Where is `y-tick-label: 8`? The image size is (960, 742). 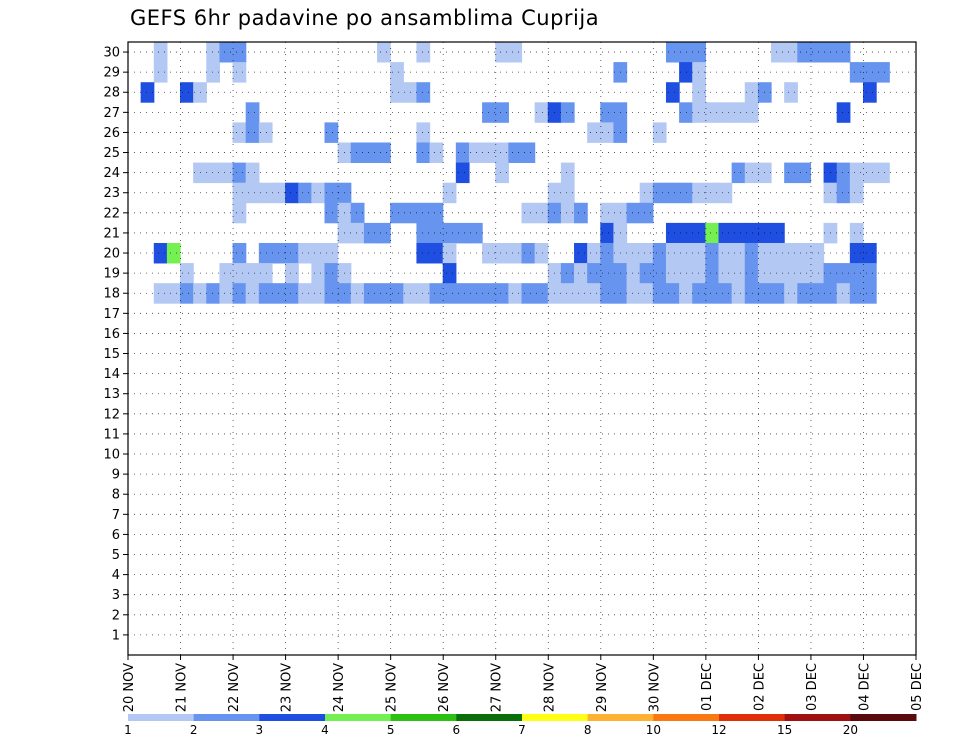
y-tick-label: 8 is located at coordinates (116, 495).